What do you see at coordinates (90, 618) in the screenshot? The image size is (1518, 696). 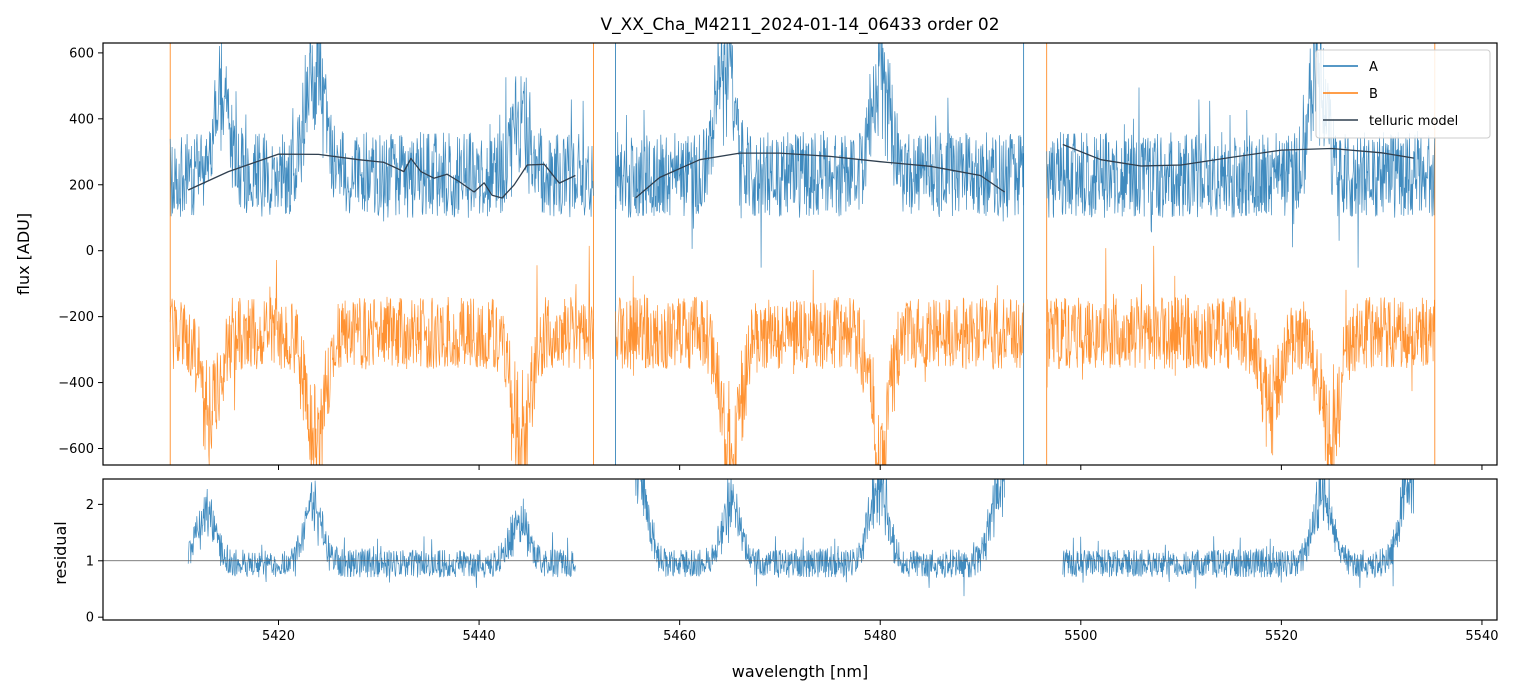 I see `bottom-y-tick-label-0: 0` at bounding box center [90, 618].